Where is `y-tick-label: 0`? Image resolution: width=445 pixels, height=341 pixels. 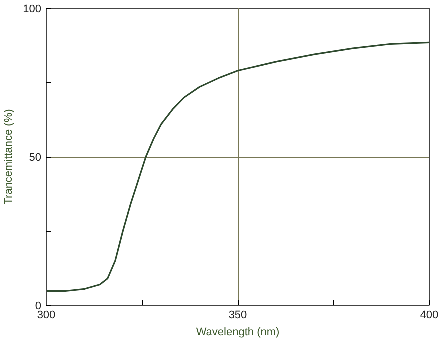 y-tick-label: 0 is located at coordinates (38, 306).